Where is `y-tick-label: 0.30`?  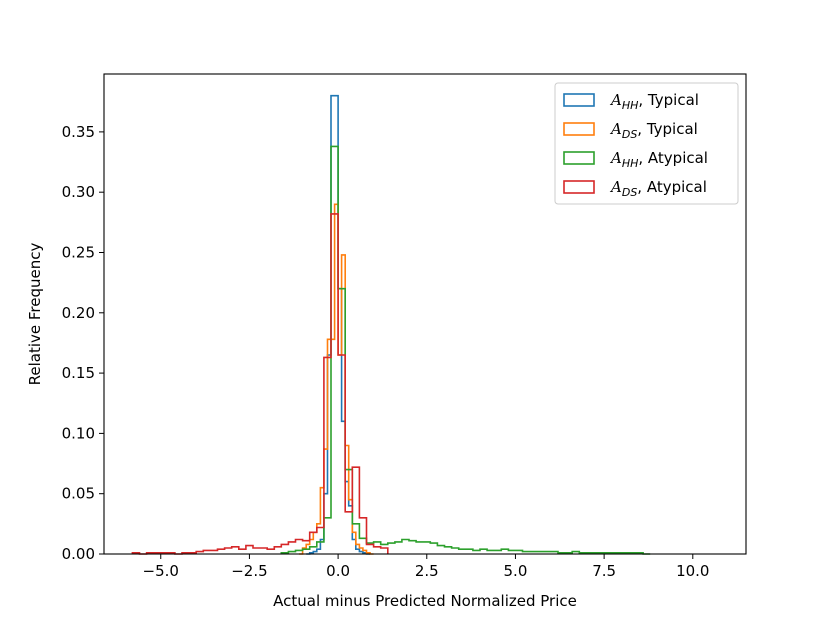 y-tick-label: 0.30 is located at coordinates (78, 192).